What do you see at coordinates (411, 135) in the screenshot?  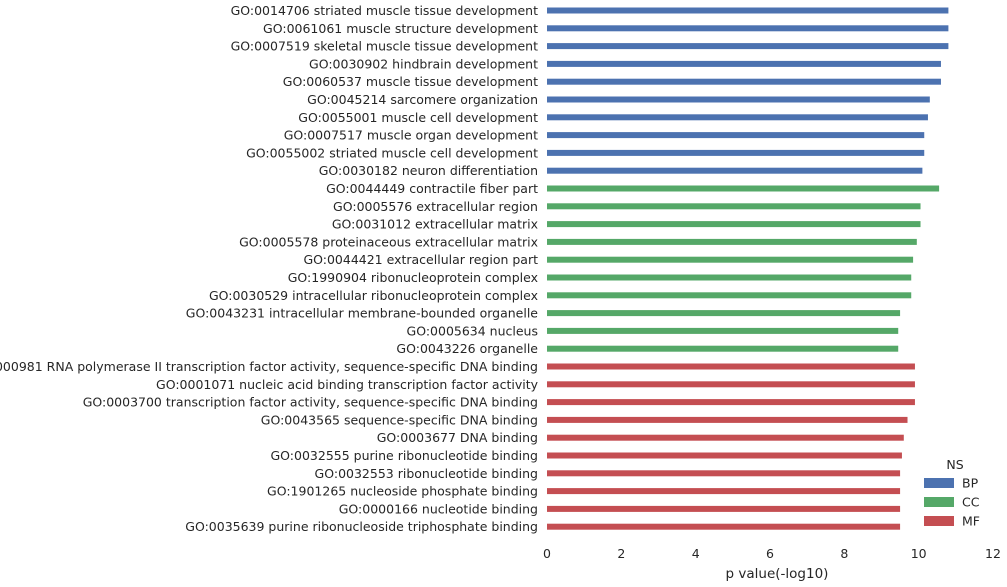 I see `category-label: GO:0007517 muscle organ development` at bounding box center [411, 135].